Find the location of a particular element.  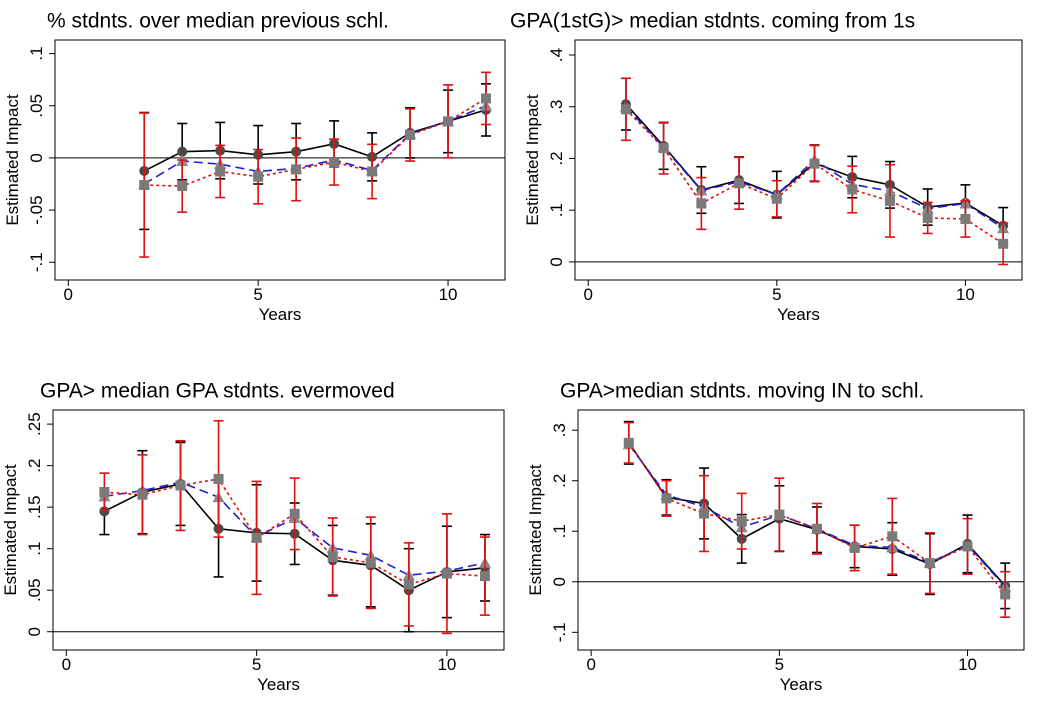

y-tick-label: -.05 is located at coordinates (36, 209).